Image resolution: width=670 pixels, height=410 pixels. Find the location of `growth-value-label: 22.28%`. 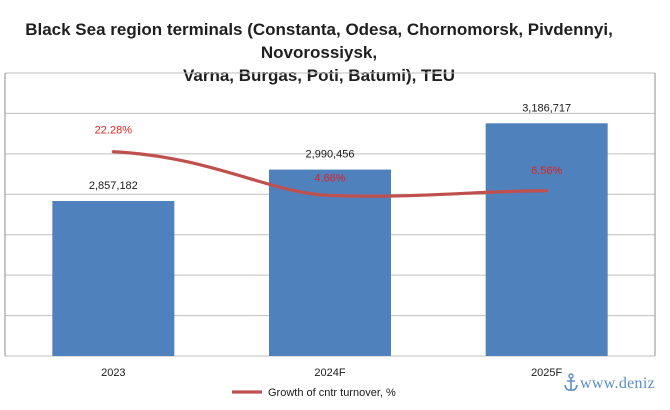

growth-value-label: 22.28% is located at coordinates (114, 131).